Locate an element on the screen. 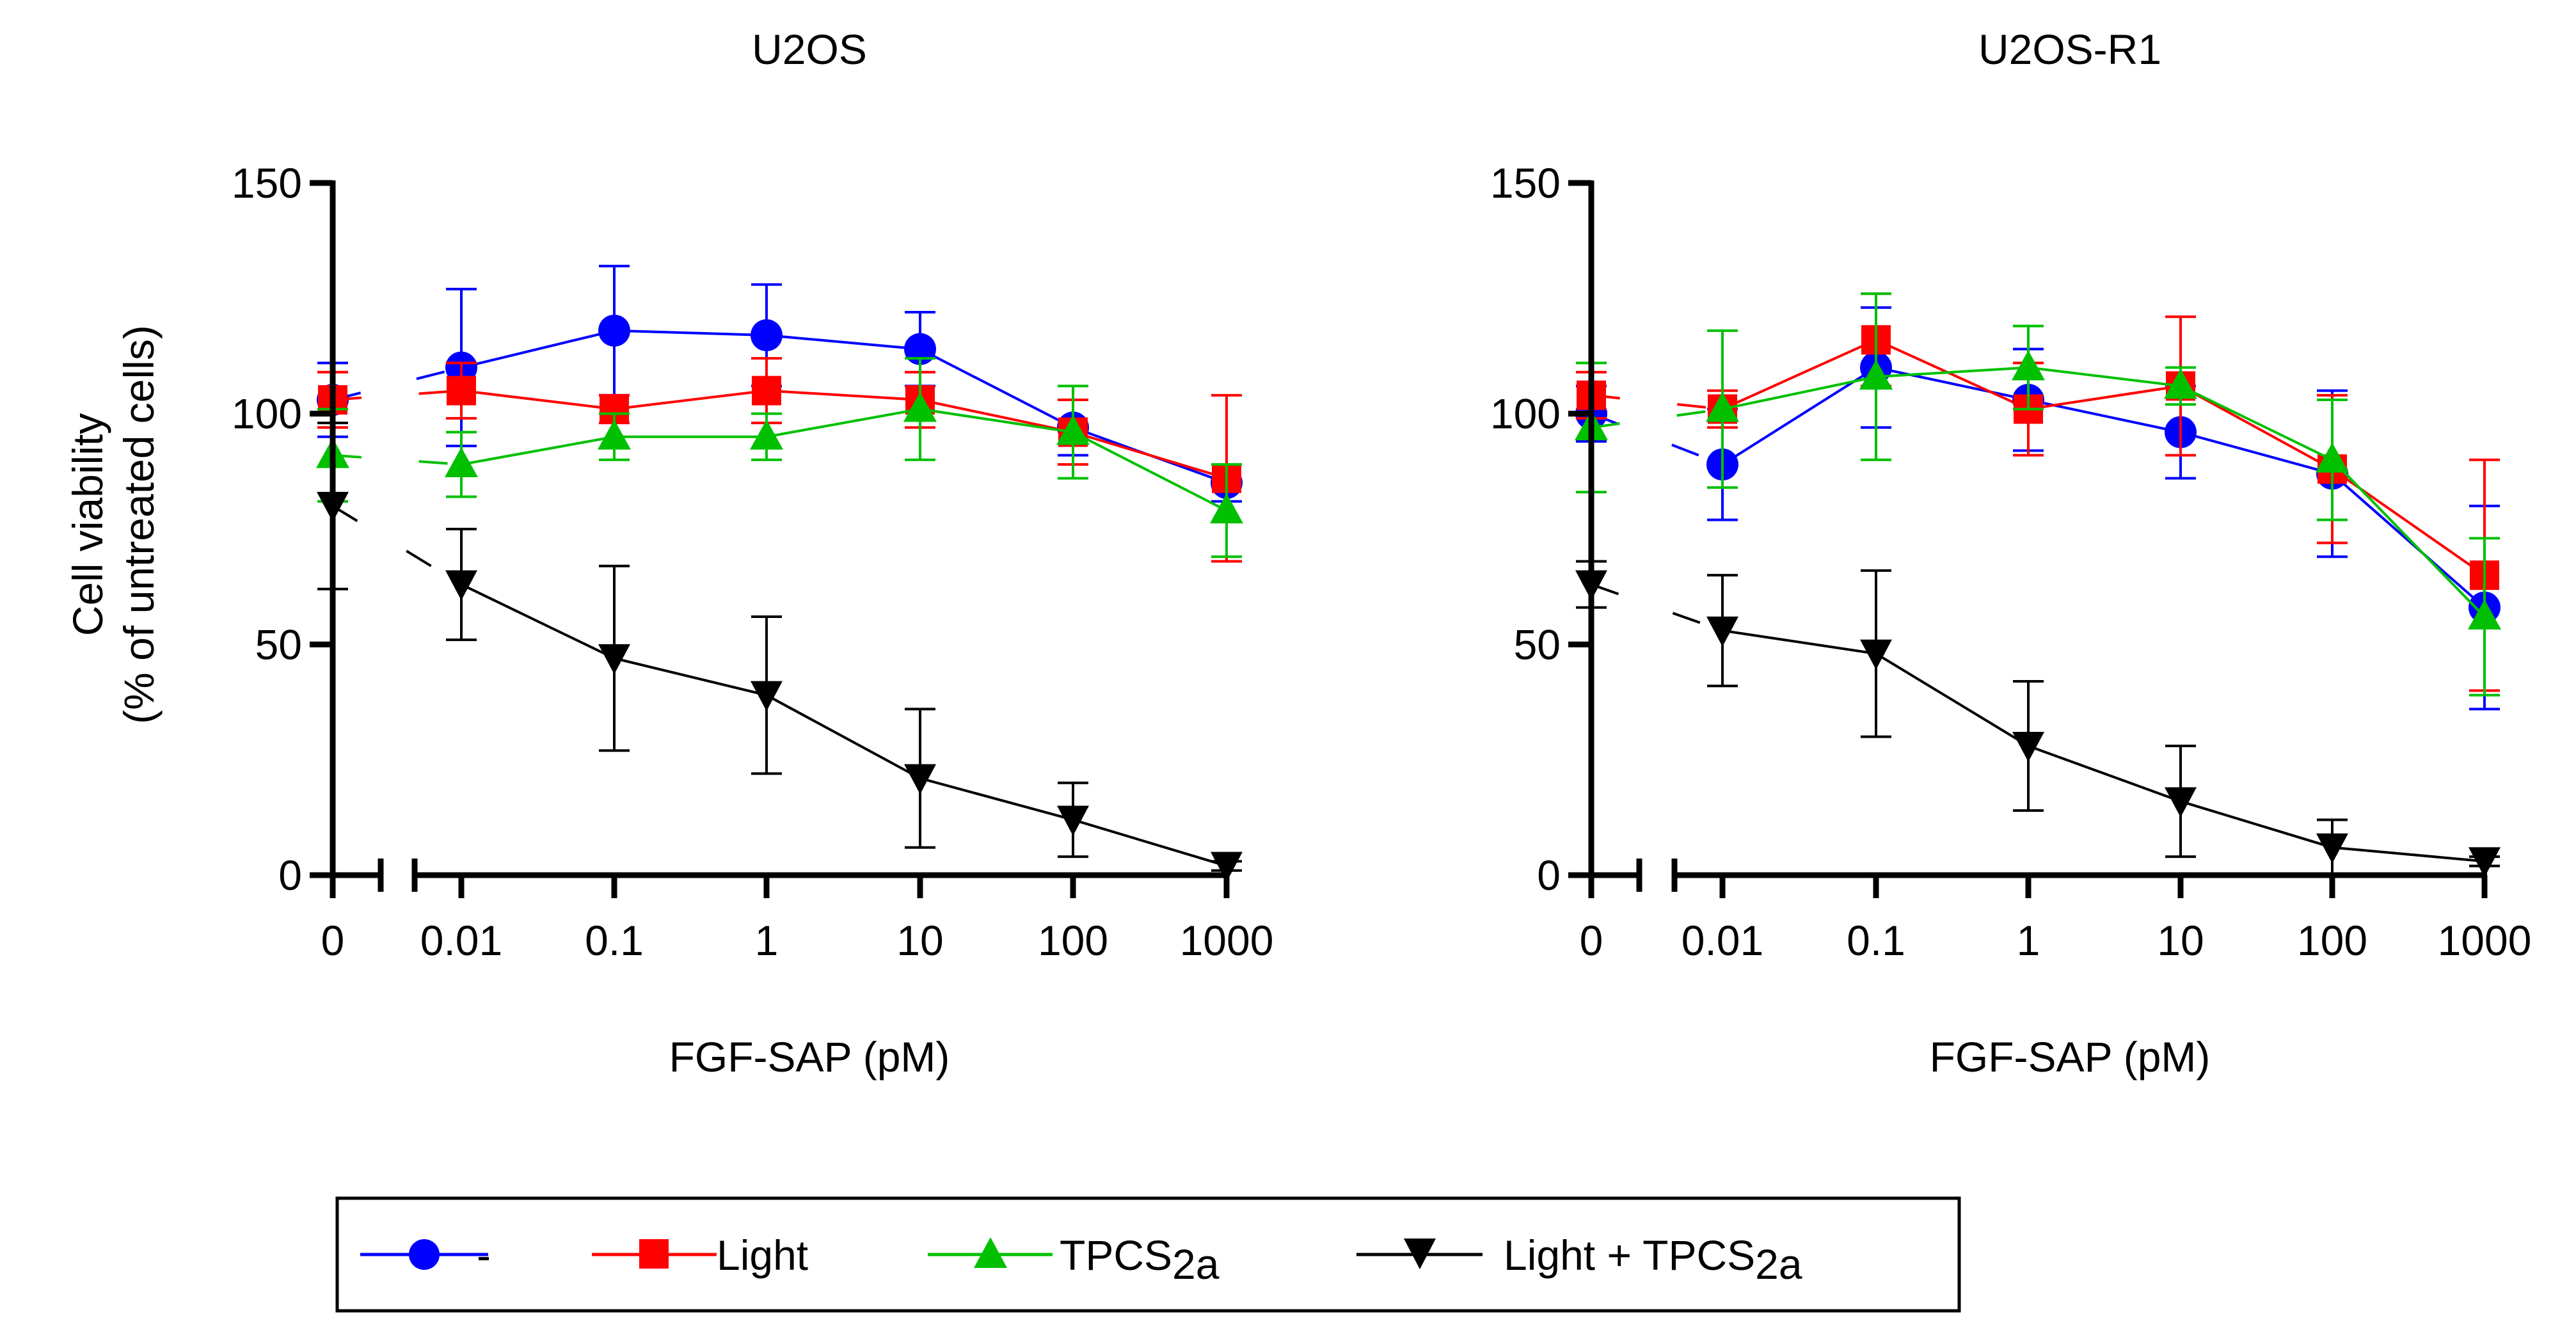 This screenshot has width=2576, height=1330. legend-label-main: Light + TPCS is located at coordinates (1629, 1255).